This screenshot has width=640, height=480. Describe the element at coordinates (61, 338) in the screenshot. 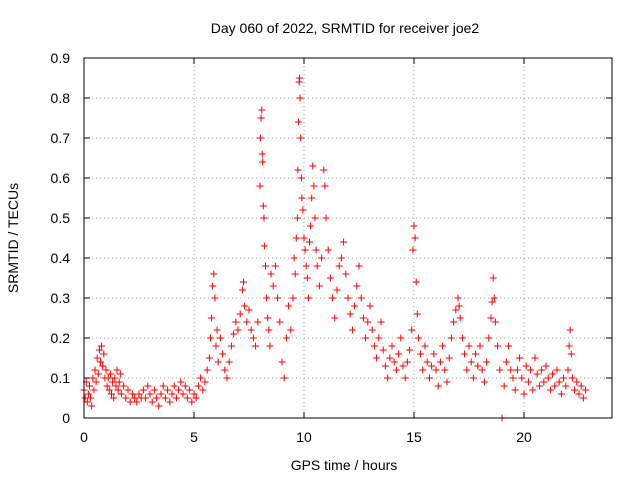

I see `y-tick-label: 0.2` at that location.